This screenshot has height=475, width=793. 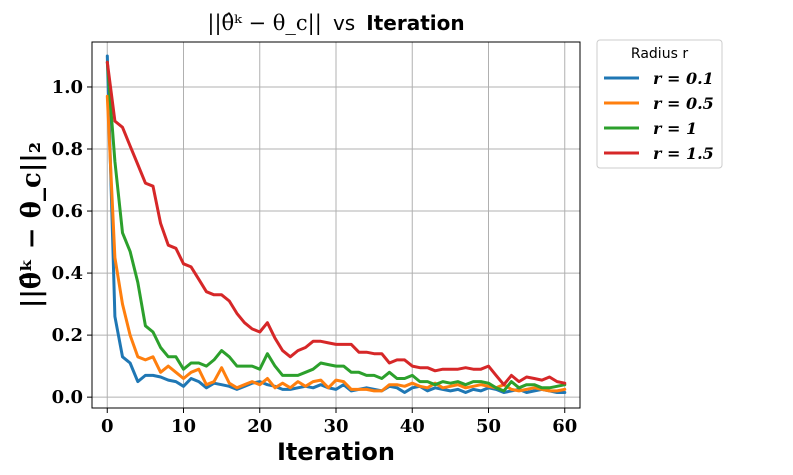 What do you see at coordinates (264, 23) in the screenshot?
I see `chart-title-math: ||θ̂ᵏ − θ_c||` at bounding box center [264, 23].